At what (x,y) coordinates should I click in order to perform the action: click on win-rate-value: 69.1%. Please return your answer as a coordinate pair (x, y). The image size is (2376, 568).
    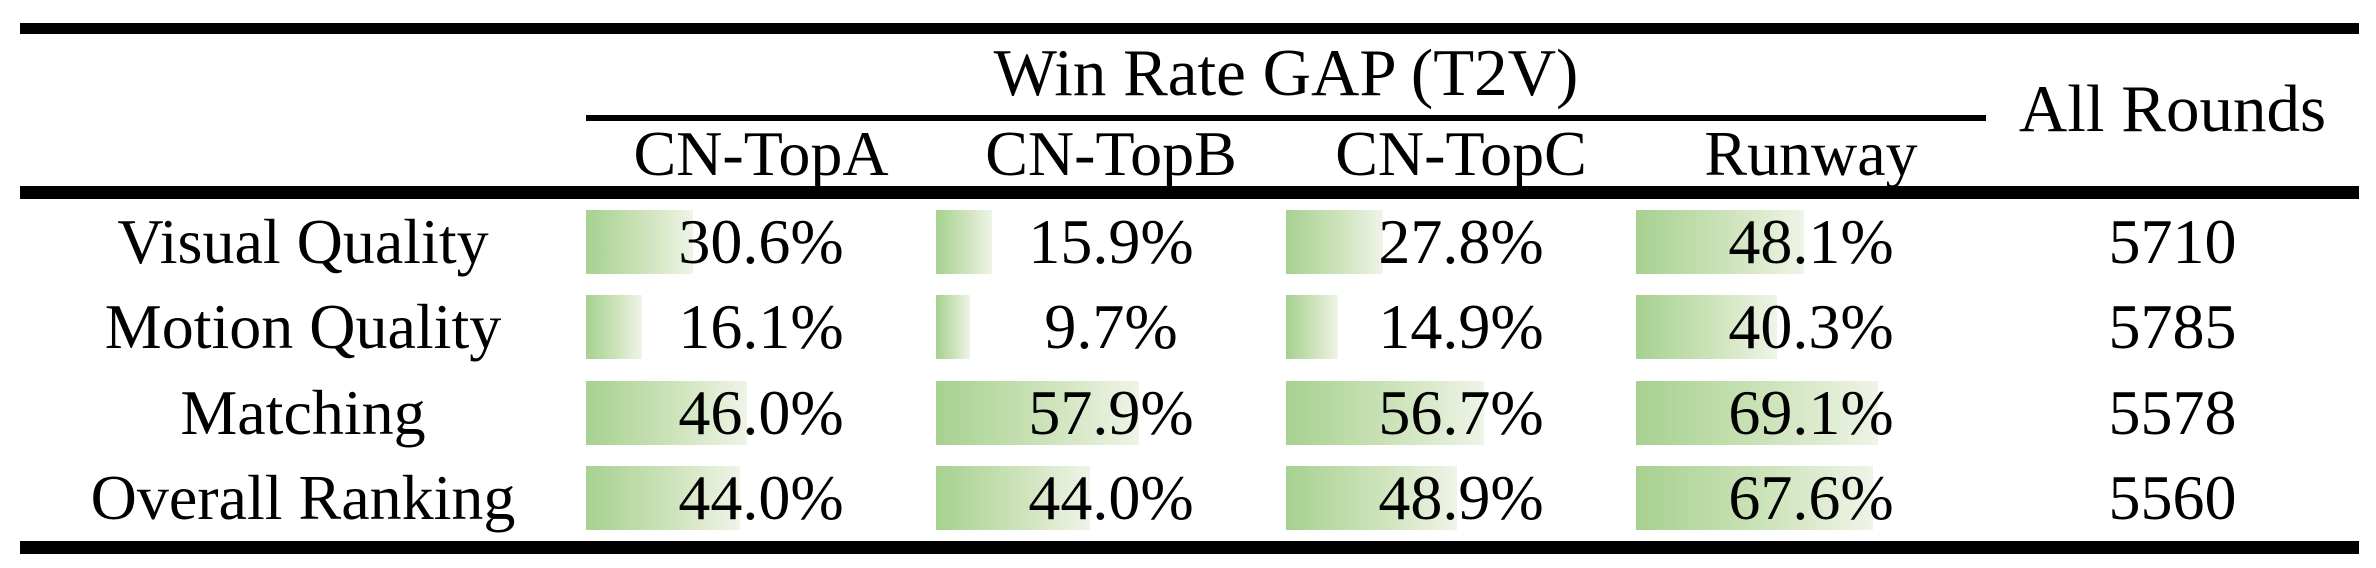
    Looking at the image, I should click on (1811, 412).